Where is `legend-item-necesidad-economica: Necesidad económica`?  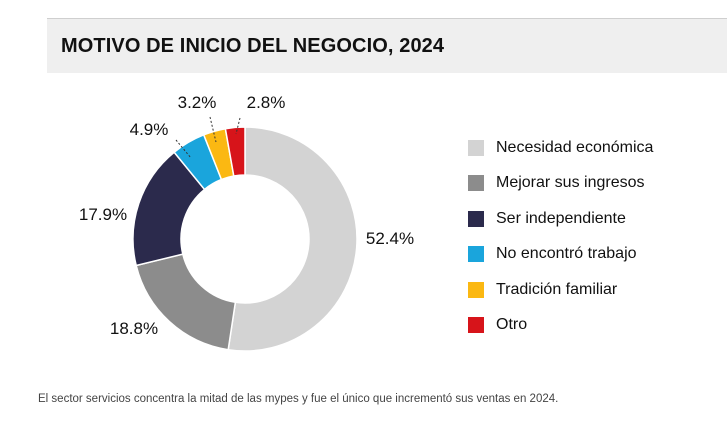
legend-item-necesidad-economica: Necesidad económica is located at coordinates (593, 148).